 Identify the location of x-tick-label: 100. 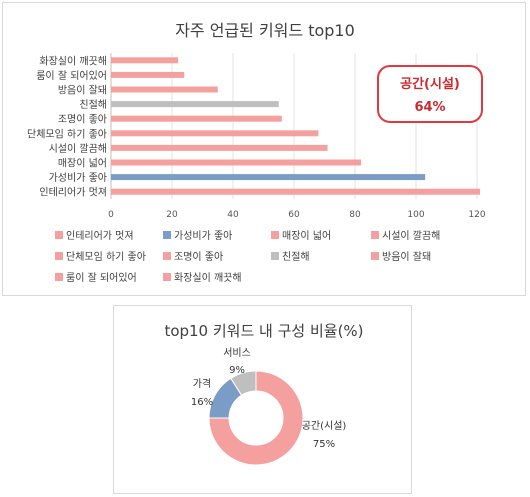
(415, 215).